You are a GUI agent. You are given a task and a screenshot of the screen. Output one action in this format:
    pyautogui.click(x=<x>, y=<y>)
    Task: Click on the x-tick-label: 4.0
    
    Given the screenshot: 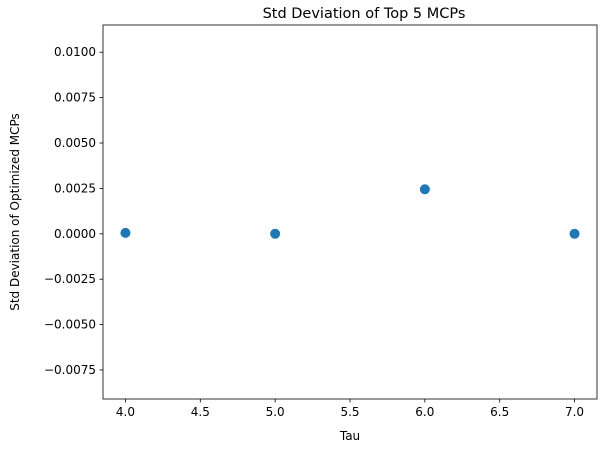 What is the action you would take?
    pyautogui.click(x=125, y=412)
    